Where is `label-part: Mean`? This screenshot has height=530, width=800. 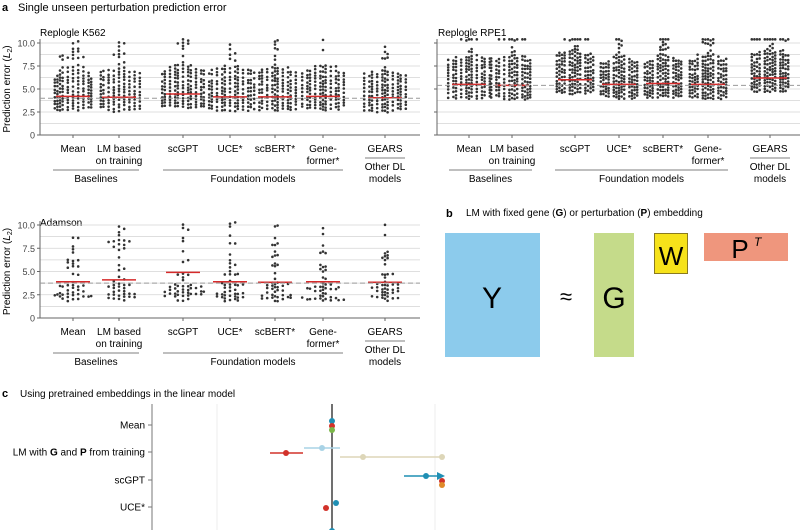 label-part: Mean is located at coordinates (132, 426).